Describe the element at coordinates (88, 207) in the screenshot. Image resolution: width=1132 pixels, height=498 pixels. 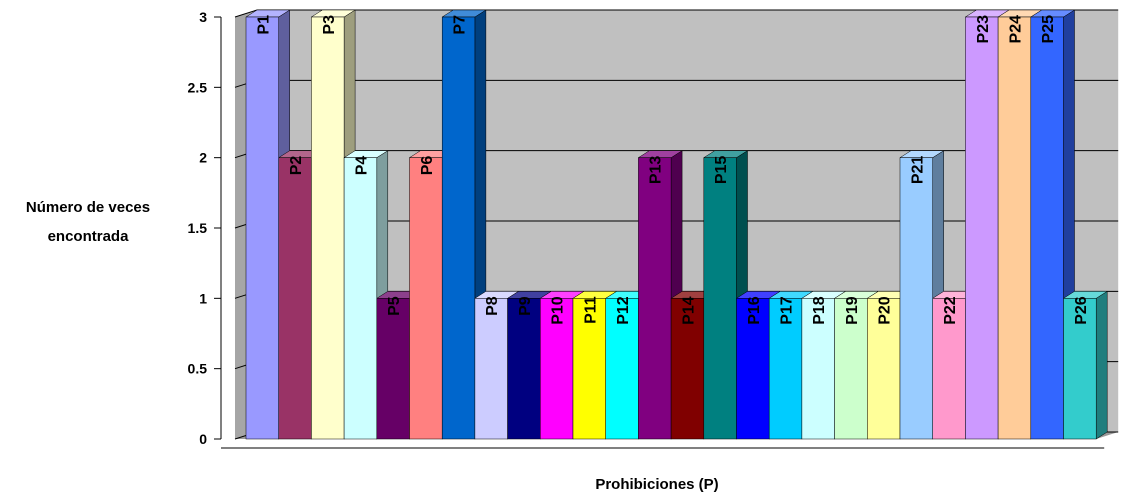
I see `y-axis-label-line-1: Número de veces` at that location.